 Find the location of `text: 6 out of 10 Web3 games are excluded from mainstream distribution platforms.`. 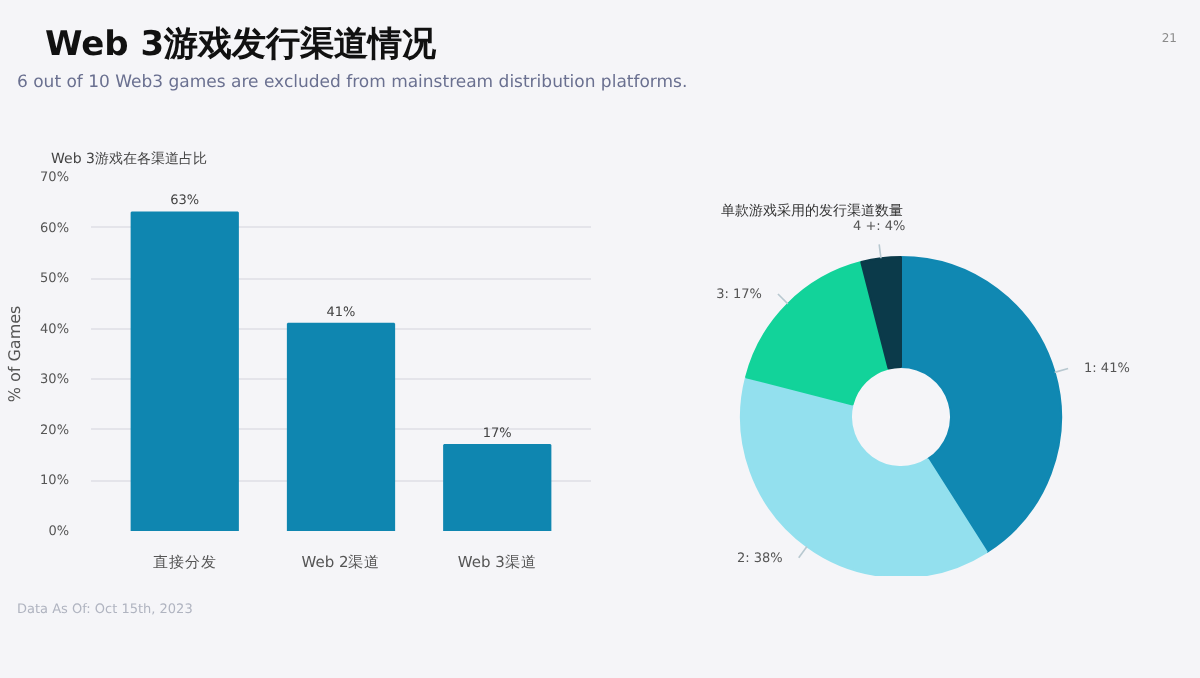

text: 6 out of 10 Web3 games are excluded from mainstream distribution platforms. is located at coordinates (352, 83).